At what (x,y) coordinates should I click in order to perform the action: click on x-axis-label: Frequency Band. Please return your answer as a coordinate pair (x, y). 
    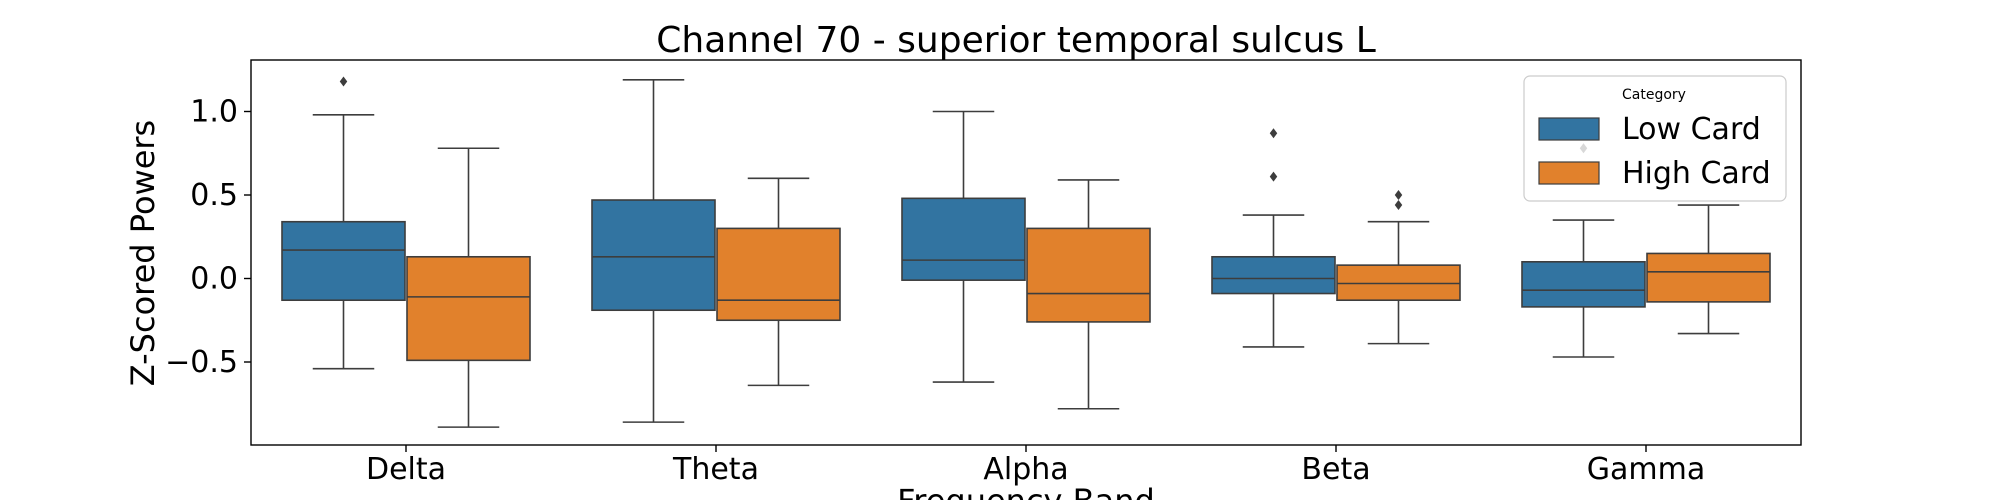
    Looking at the image, I should click on (1026, 491).